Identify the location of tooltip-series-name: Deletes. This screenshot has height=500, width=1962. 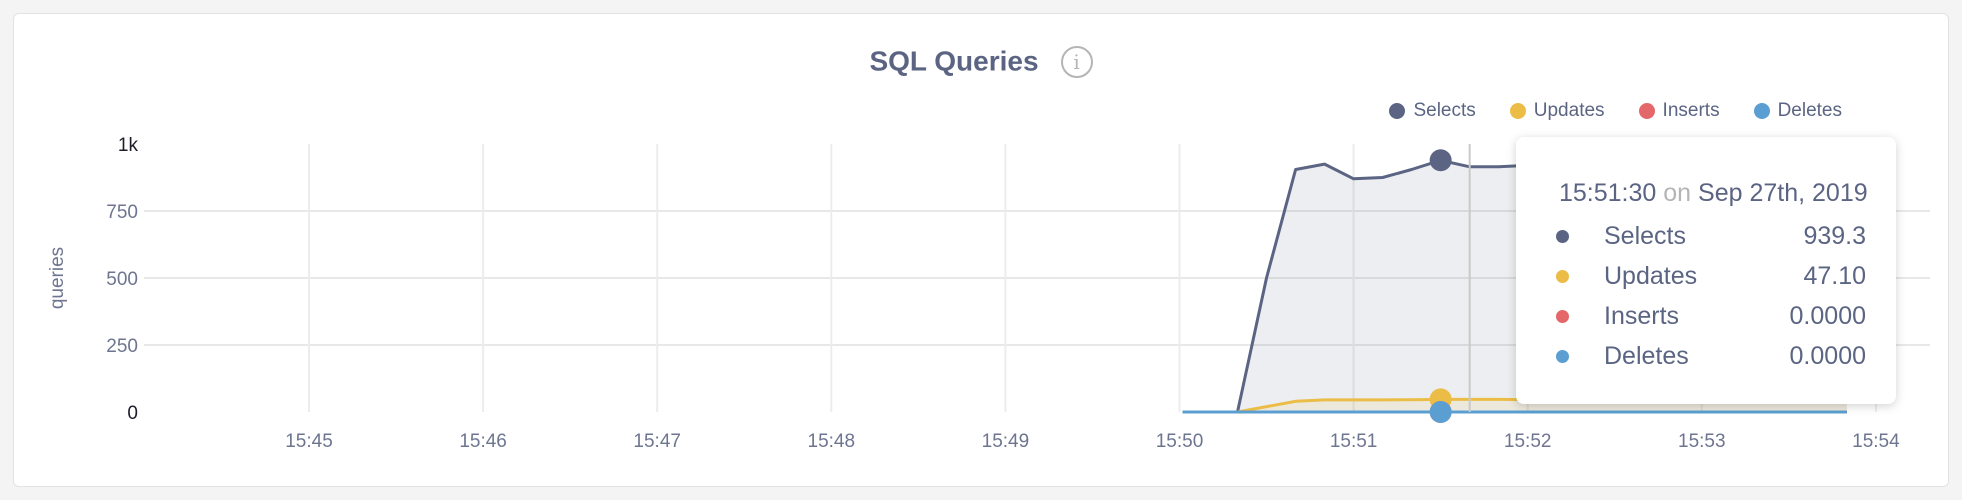
(1646, 355).